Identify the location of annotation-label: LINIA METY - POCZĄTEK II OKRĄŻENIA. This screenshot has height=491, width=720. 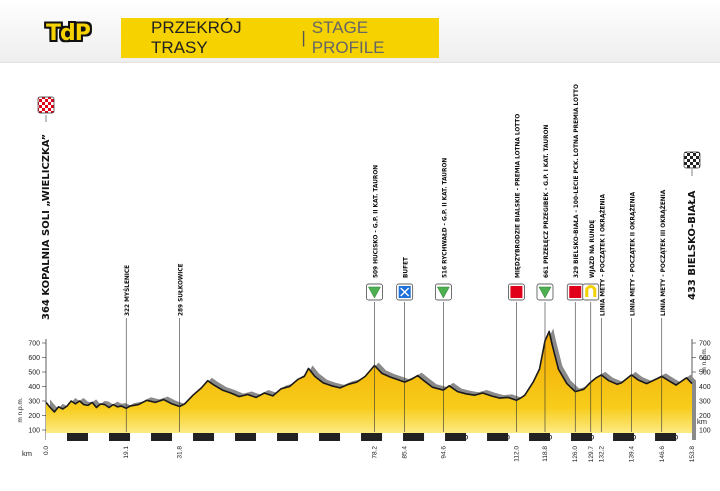
(633, 253).